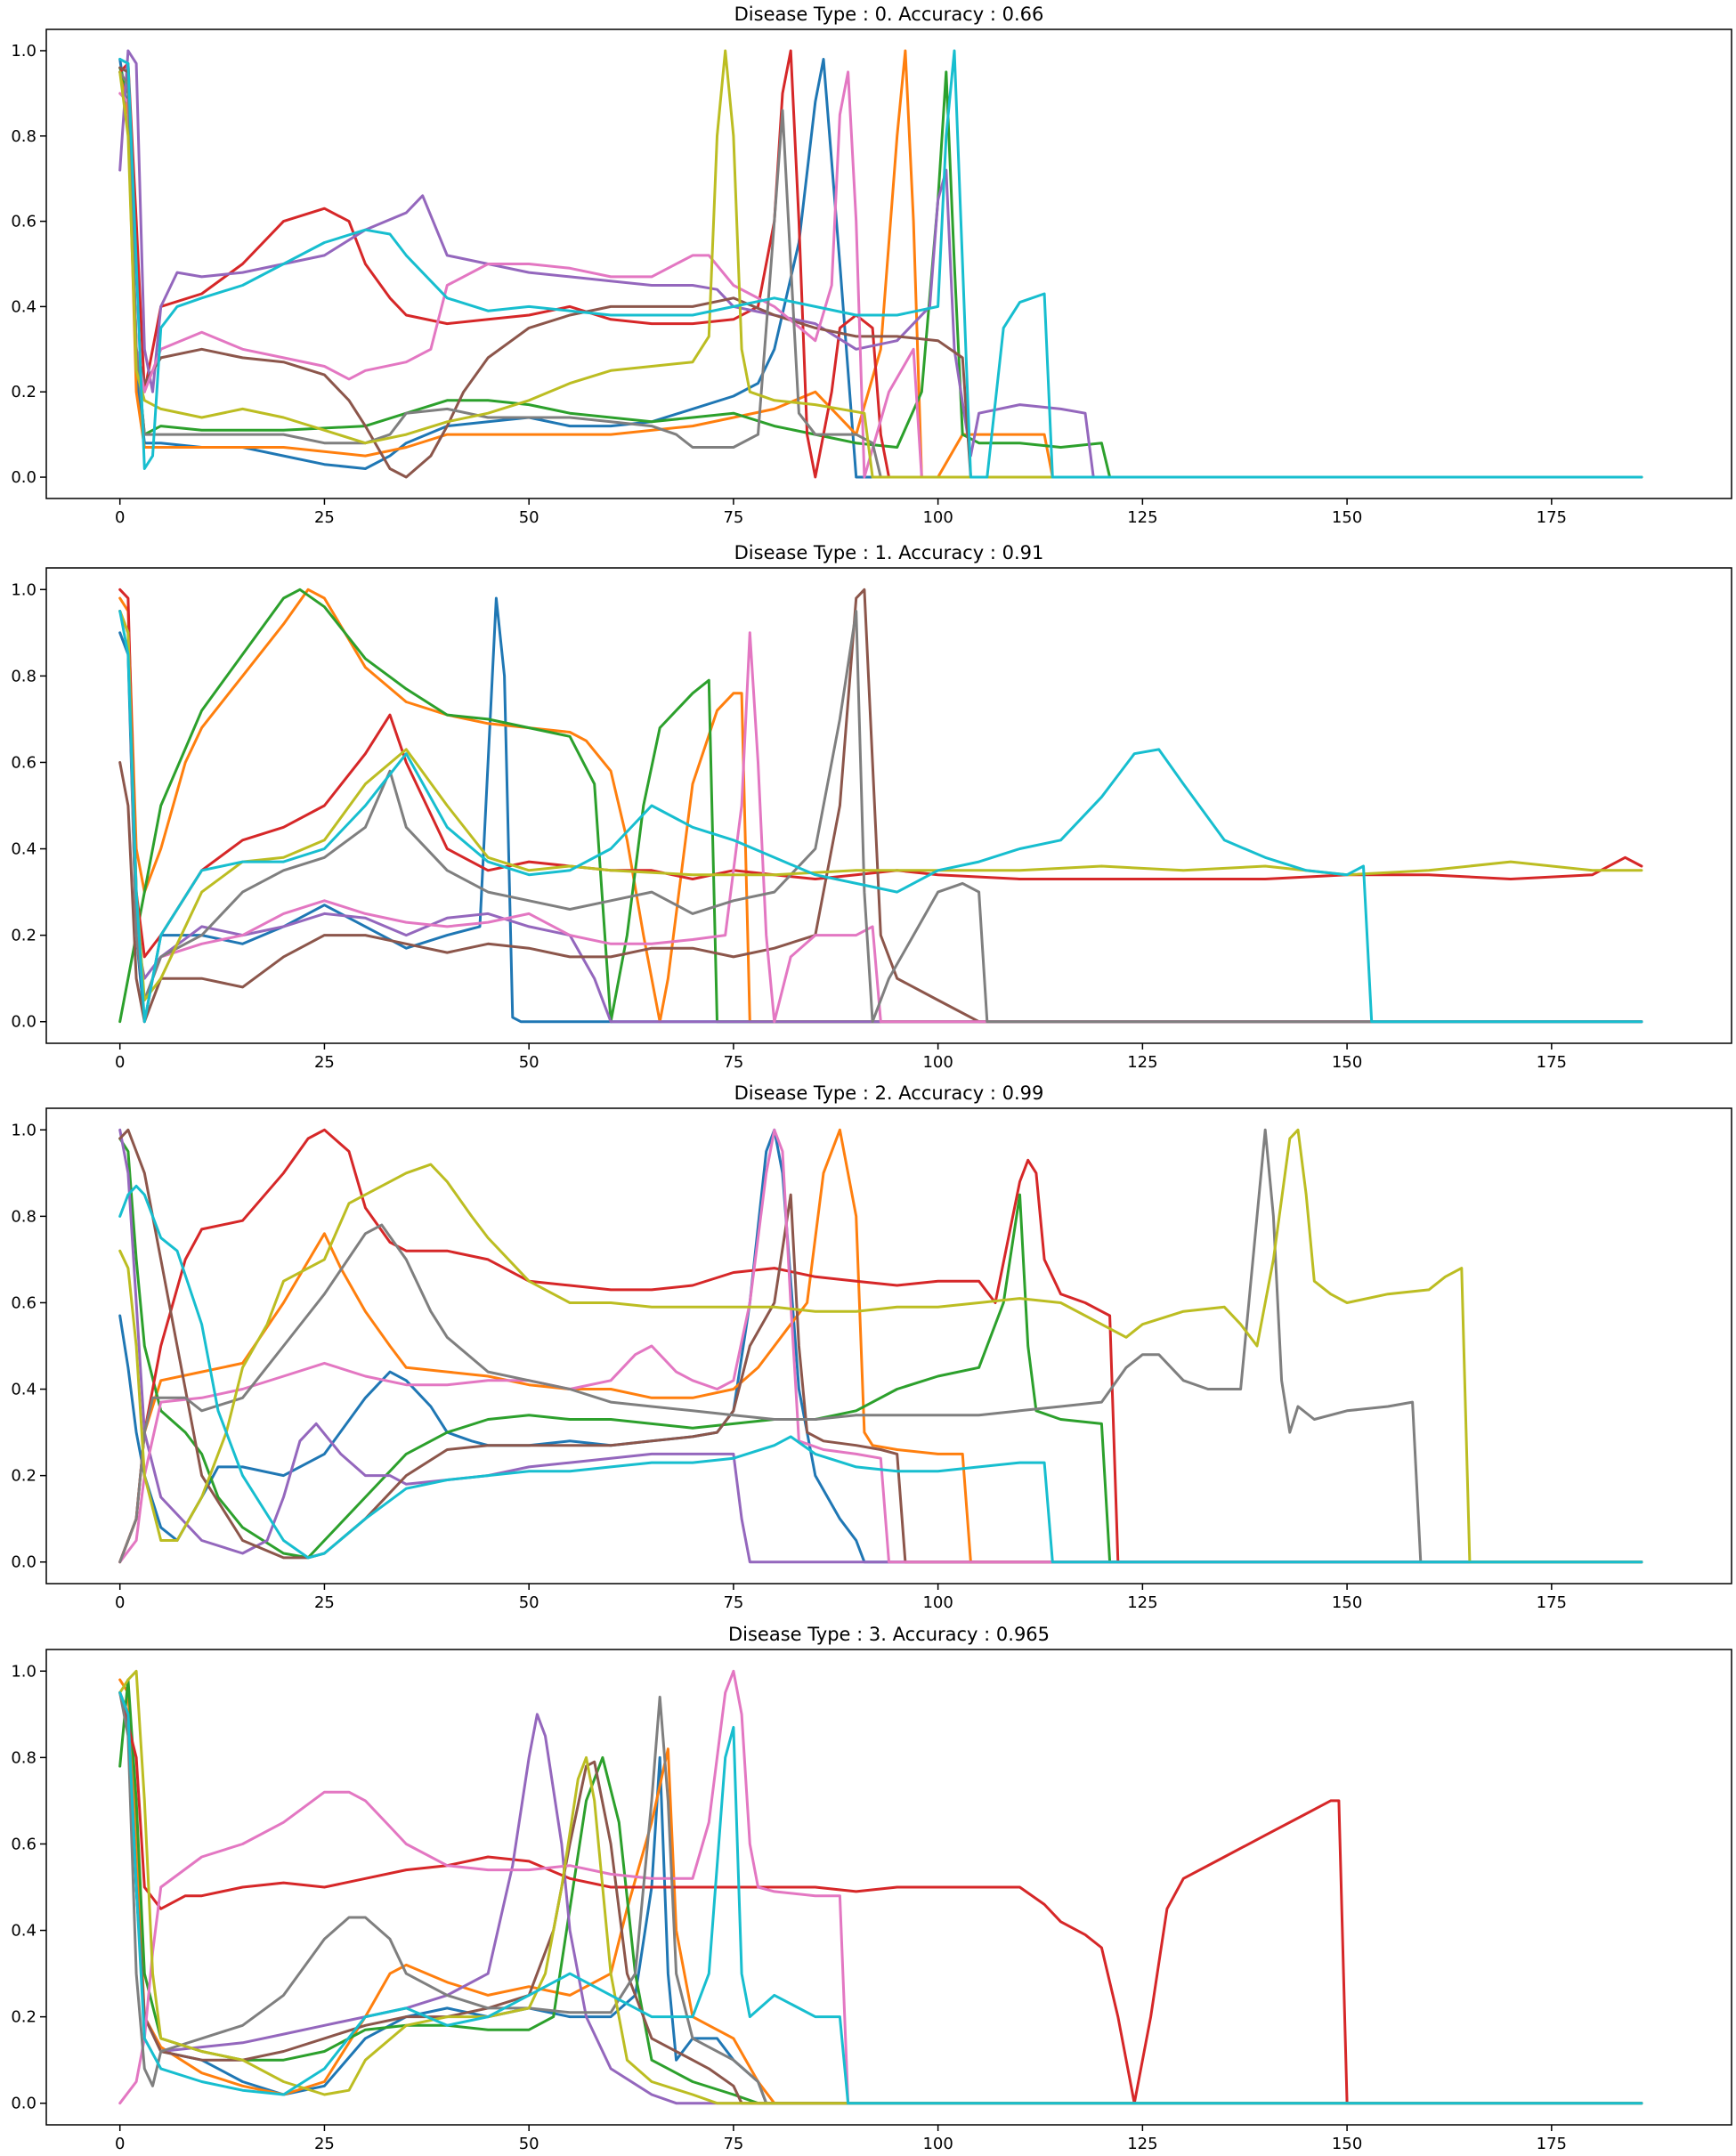 The height and width of the screenshot is (2156, 1736). What do you see at coordinates (889, 14) in the screenshot?
I see `subplot-title: Disease Type : 0. Accuracy : 0.66` at bounding box center [889, 14].